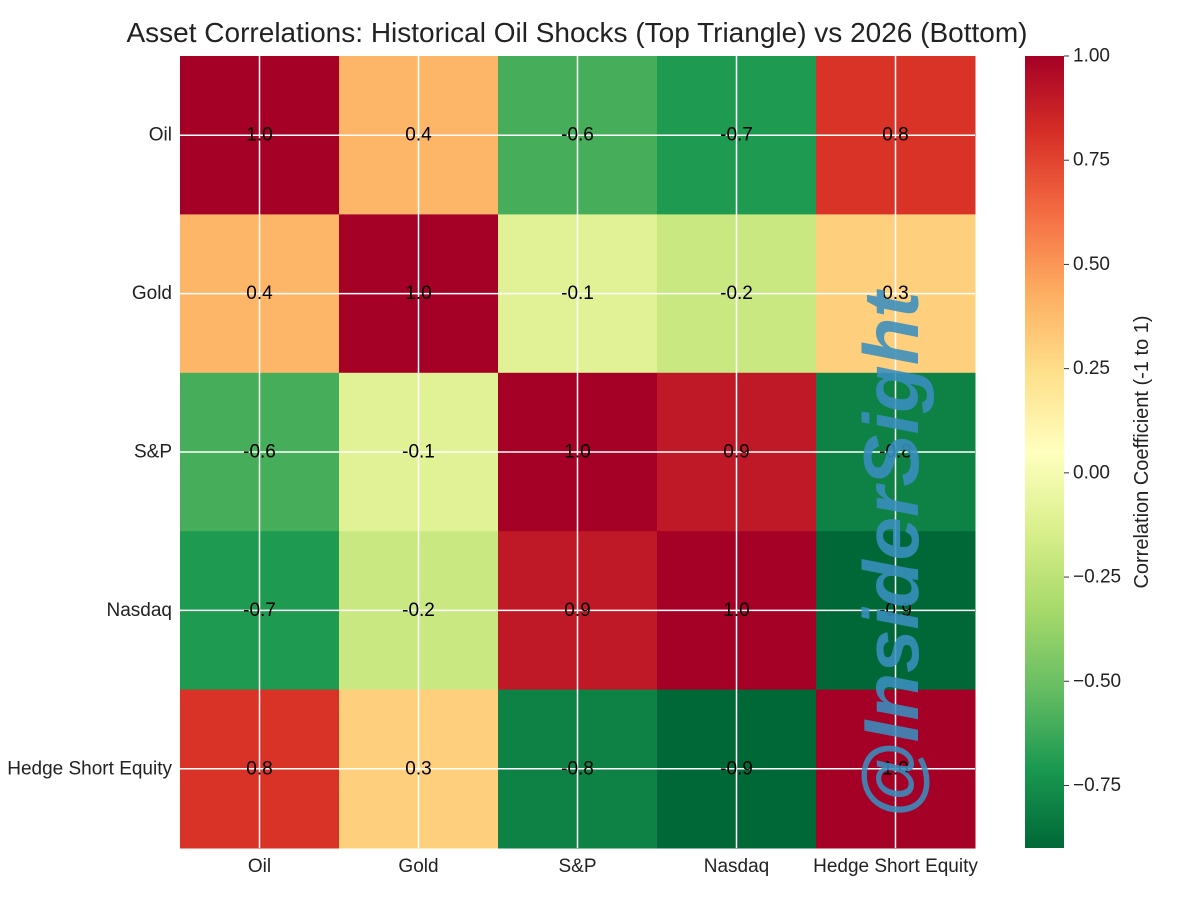  What do you see at coordinates (1091, 56) in the screenshot?
I see `colorbar-tick-label: 1.00` at bounding box center [1091, 56].